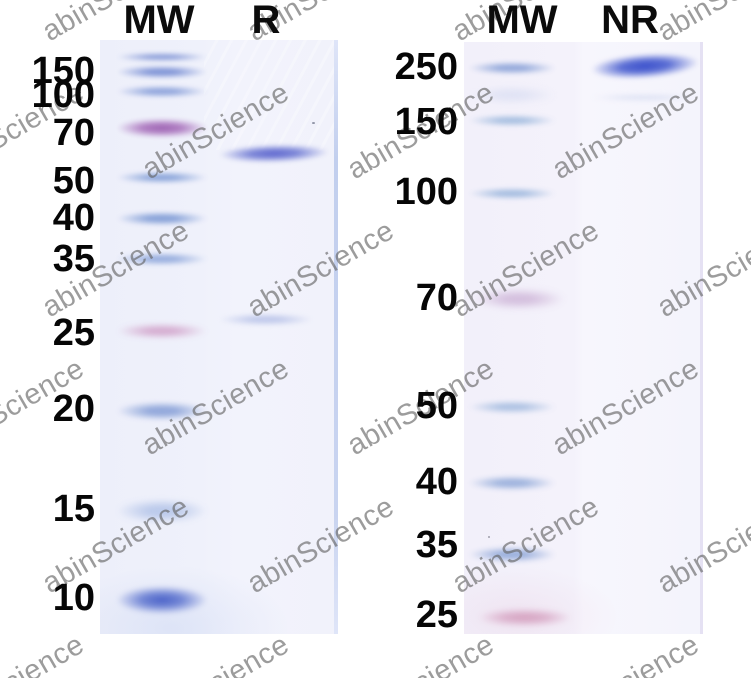 Image resolution: width=751 pixels, height=678 pixels. I want to click on mw-label-20: 20, so click(73, 409).